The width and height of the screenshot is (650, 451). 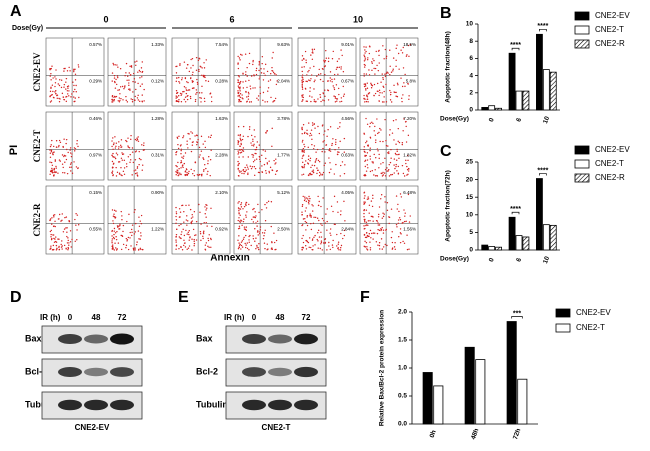 What do you see at coordinates (402, 396) in the screenshot?
I see `y-tick-label: 0.5` at bounding box center [402, 396].